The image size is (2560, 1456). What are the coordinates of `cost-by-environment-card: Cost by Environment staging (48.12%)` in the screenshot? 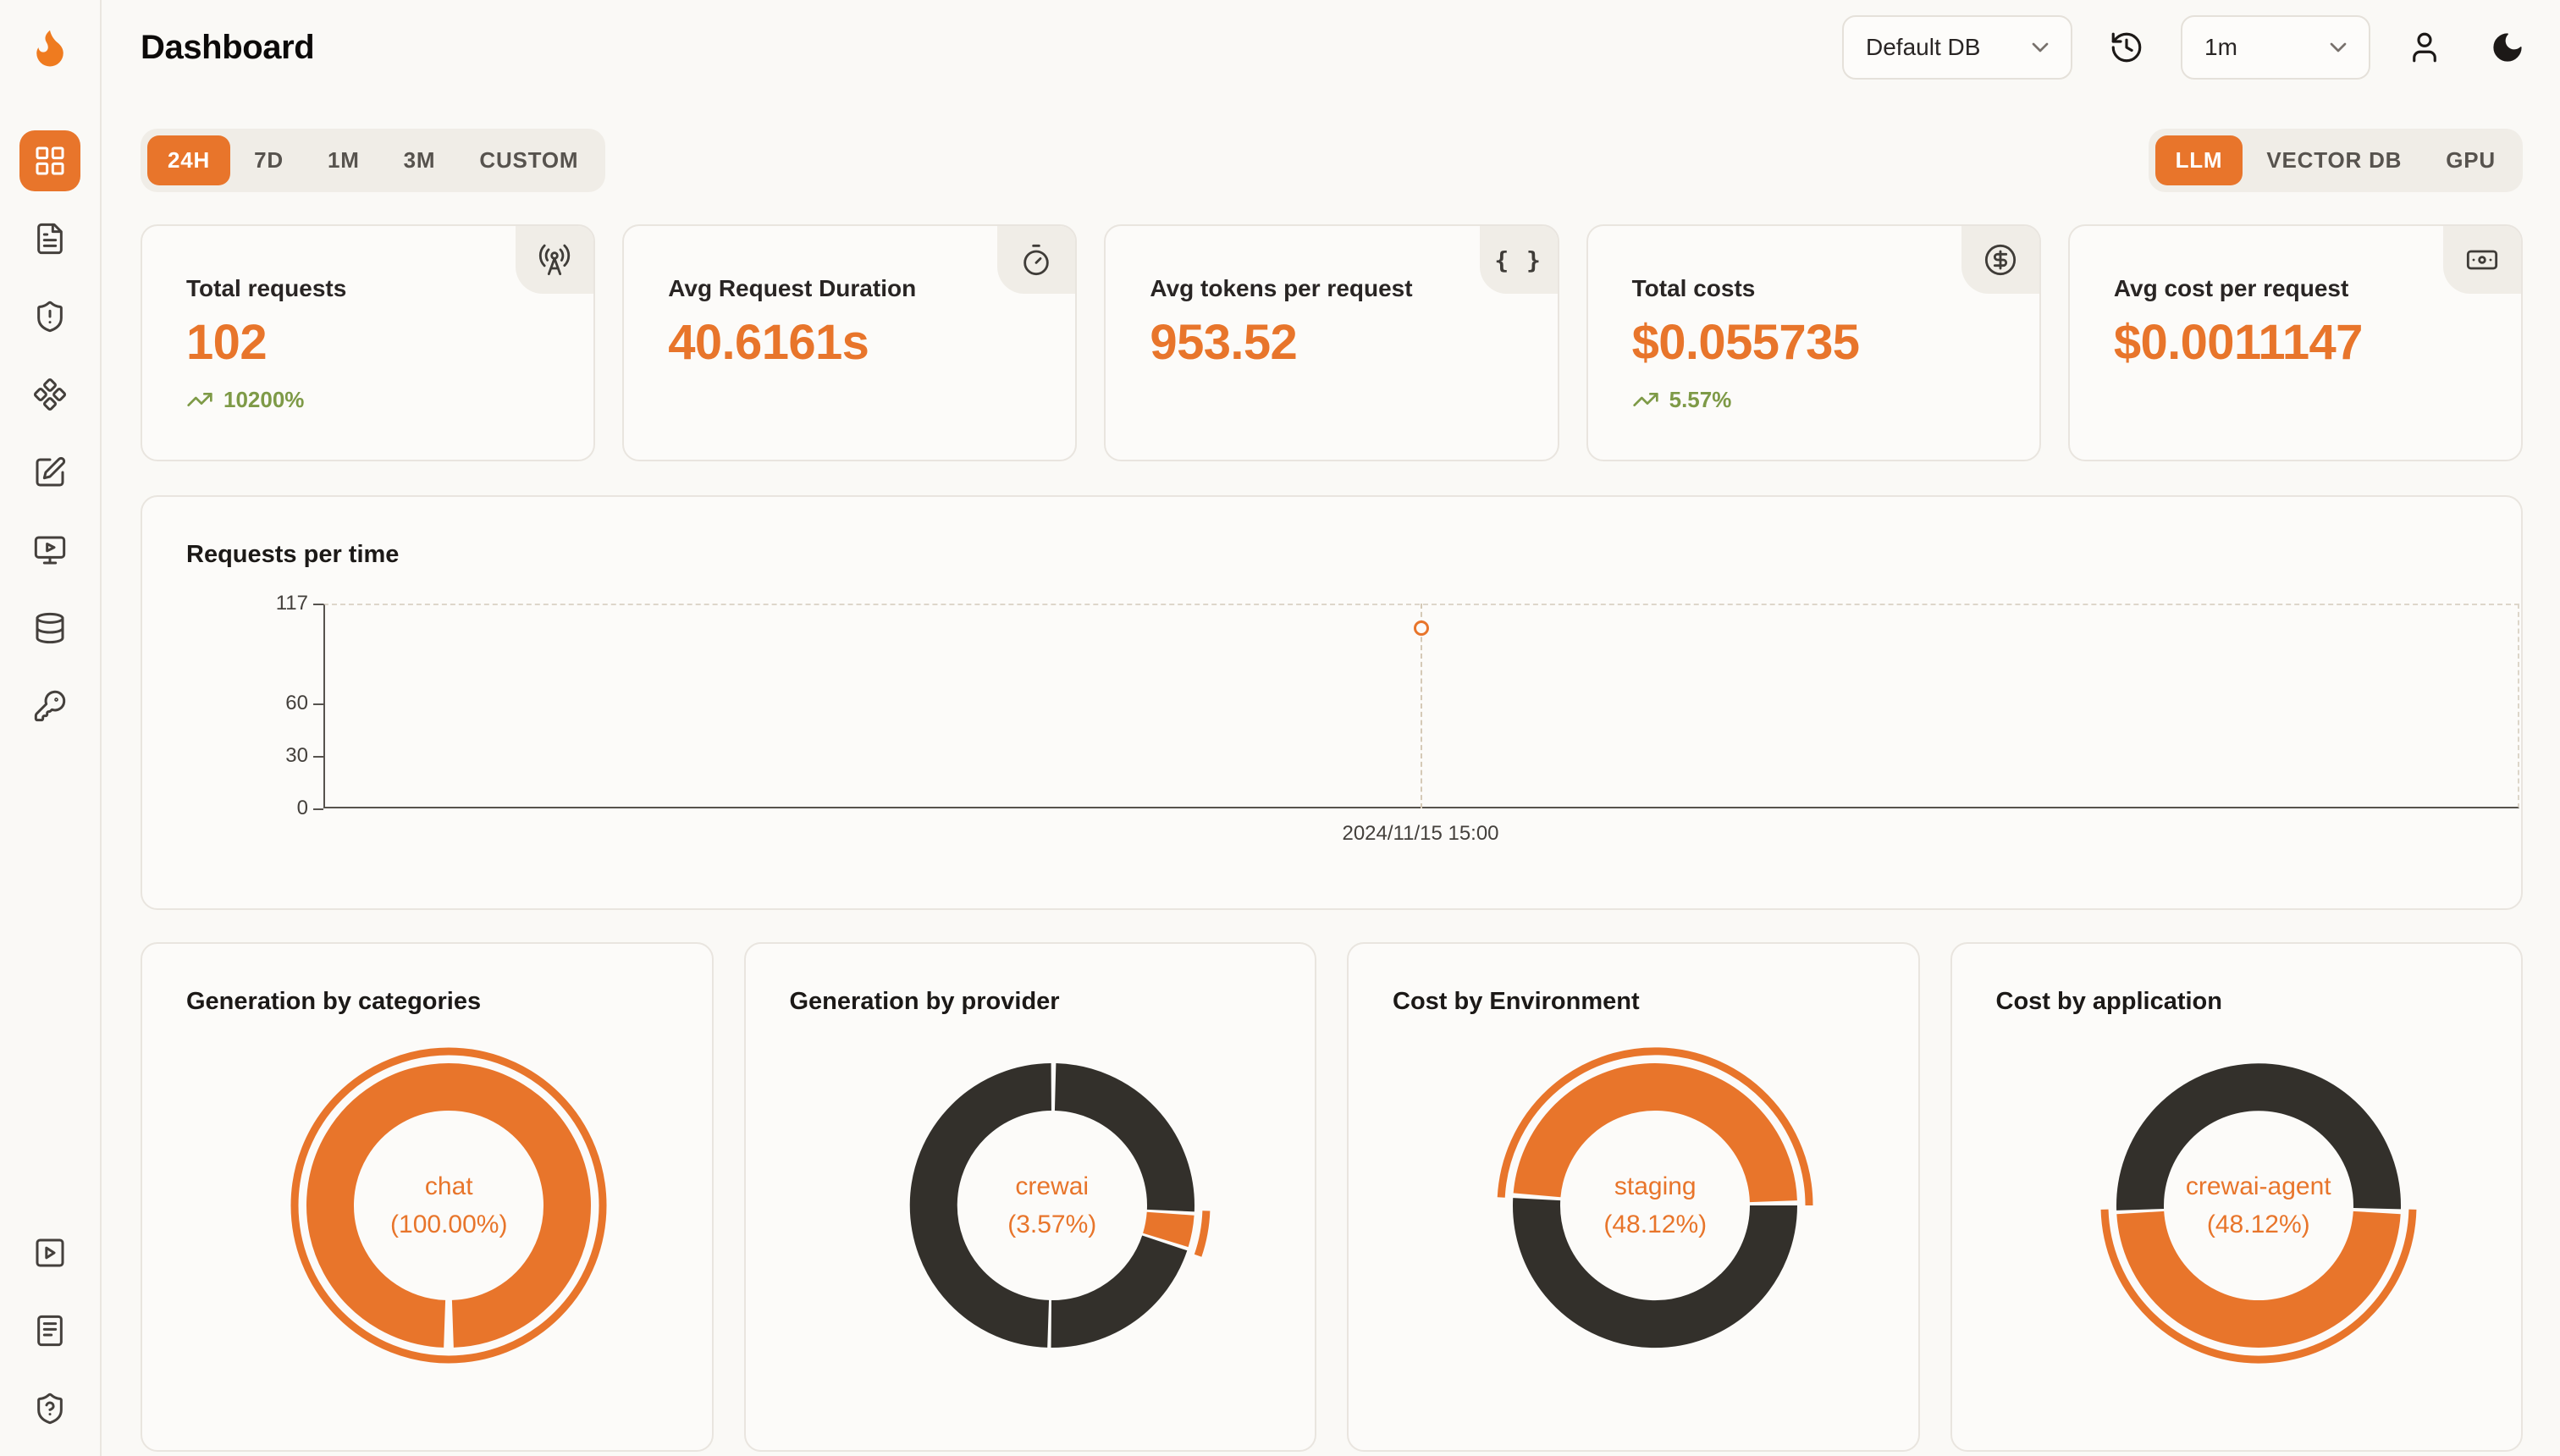 It's located at (1633, 1197).